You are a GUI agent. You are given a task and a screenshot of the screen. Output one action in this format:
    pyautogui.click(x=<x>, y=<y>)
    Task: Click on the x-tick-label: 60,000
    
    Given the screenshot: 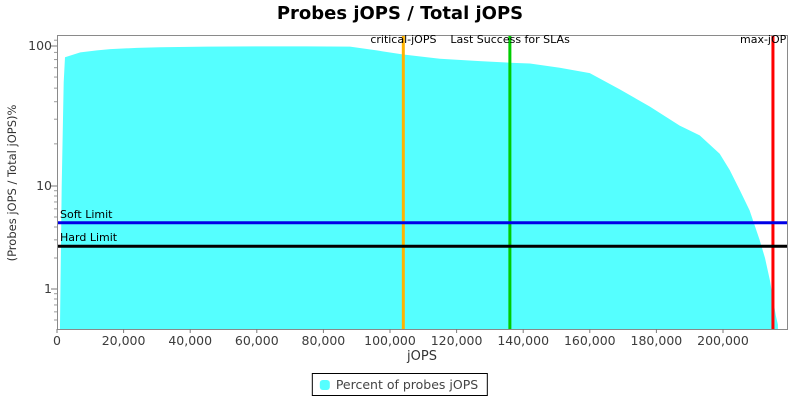 What is the action you would take?
    pyautogui.click(x=256, y=340)
    